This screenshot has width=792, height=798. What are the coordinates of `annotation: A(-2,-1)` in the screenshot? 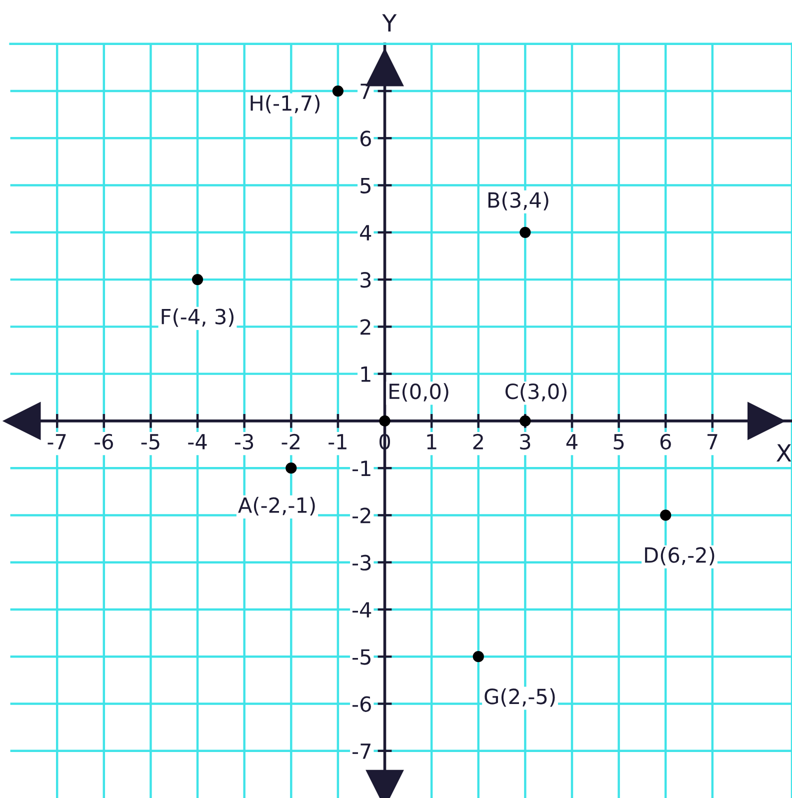 It's located at (276, 506).